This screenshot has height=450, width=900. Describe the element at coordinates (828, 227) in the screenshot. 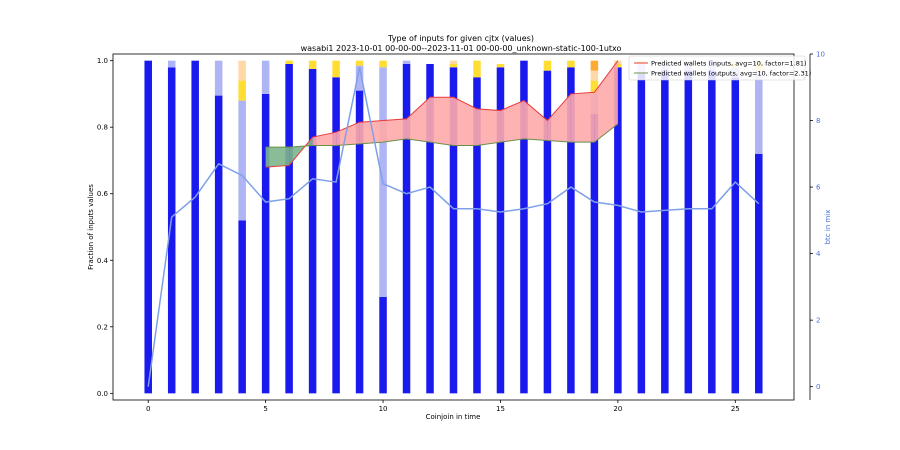

I see `y2-axis-label: btc in mix` at that location.